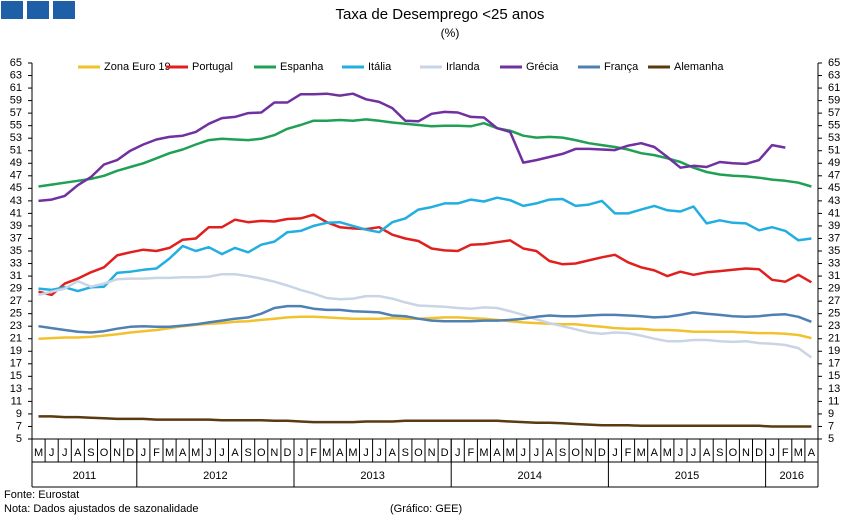  Describe the element at coordinates (212, 67) in the screenshot. I see `legend-label: Portugal` at that location.